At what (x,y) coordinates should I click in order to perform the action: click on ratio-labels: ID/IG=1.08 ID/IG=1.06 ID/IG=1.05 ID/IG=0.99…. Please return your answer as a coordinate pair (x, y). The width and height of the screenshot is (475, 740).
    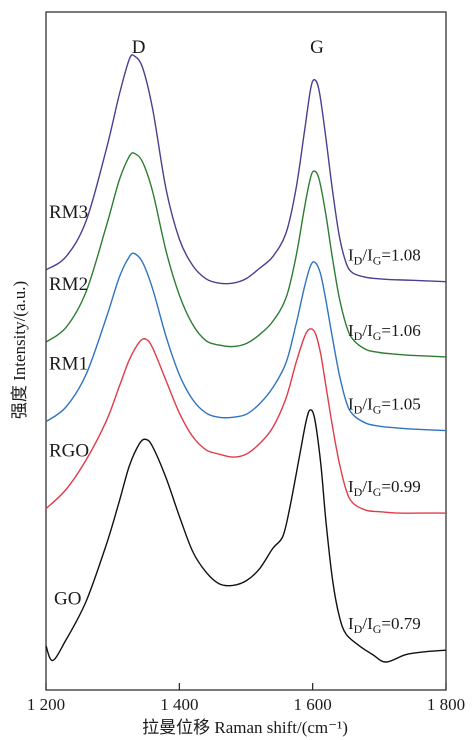
    Looking at the image, I should click on (384, 441).